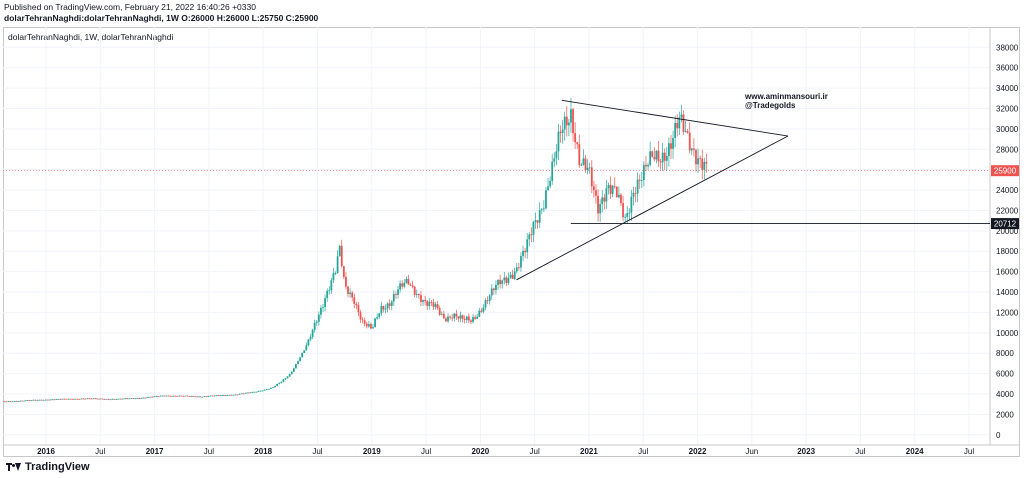  Describe the element at coordinates (1007, 312) in the screenshot. I see `y-tick-label: 12000` at that location.